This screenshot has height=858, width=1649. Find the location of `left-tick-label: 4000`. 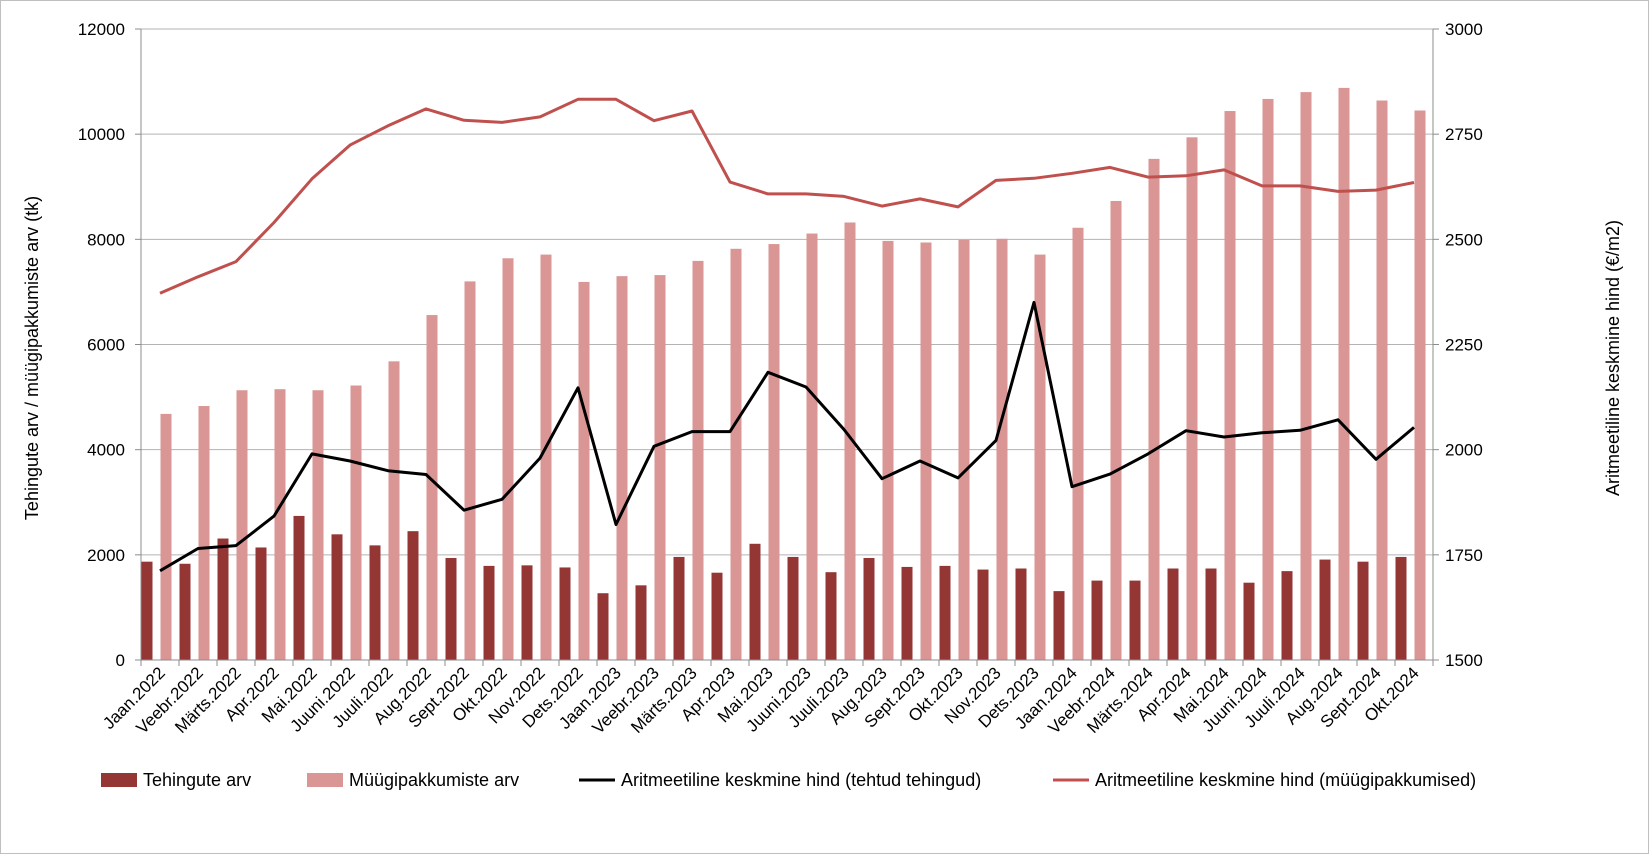

left-tick-label: 4000 is located at coordinates (106, 450).